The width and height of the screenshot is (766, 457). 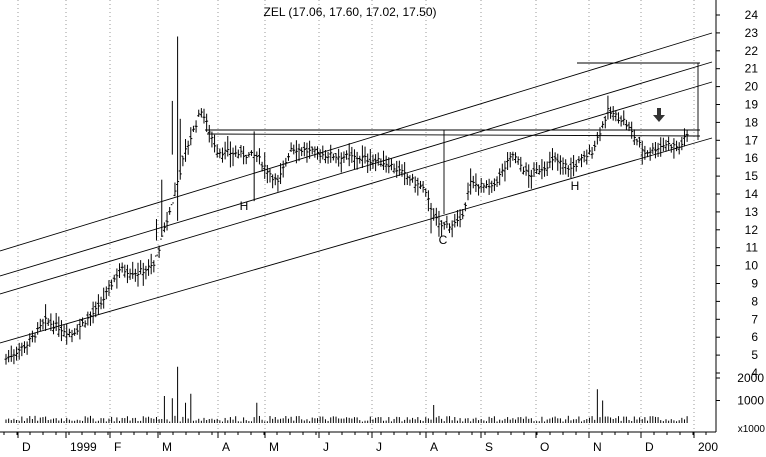 What do you see at coordinates (754, 301) in the screenshot?
I see `price-tick-label: 8` at bounding box center [754, 301].